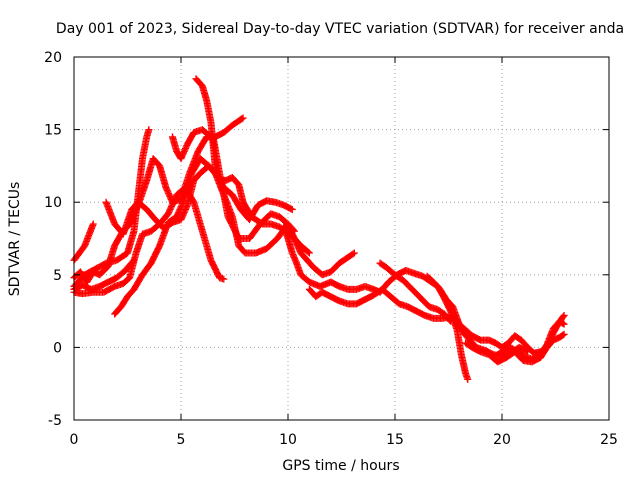 The image size is (640, 480). What do you see at coordinates (502, 440) in the screenshot?
I see `x-tick-label: 20` at bounding box center [502, 440].